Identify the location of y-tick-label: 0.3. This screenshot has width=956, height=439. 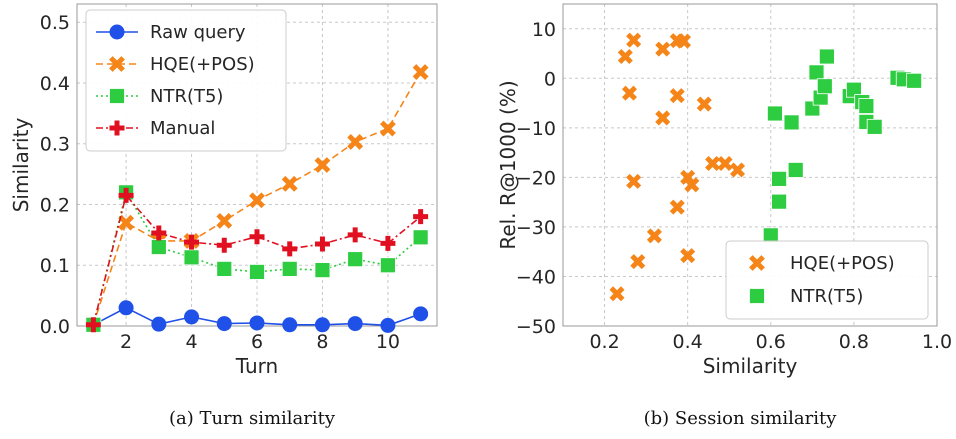
(55, 145).